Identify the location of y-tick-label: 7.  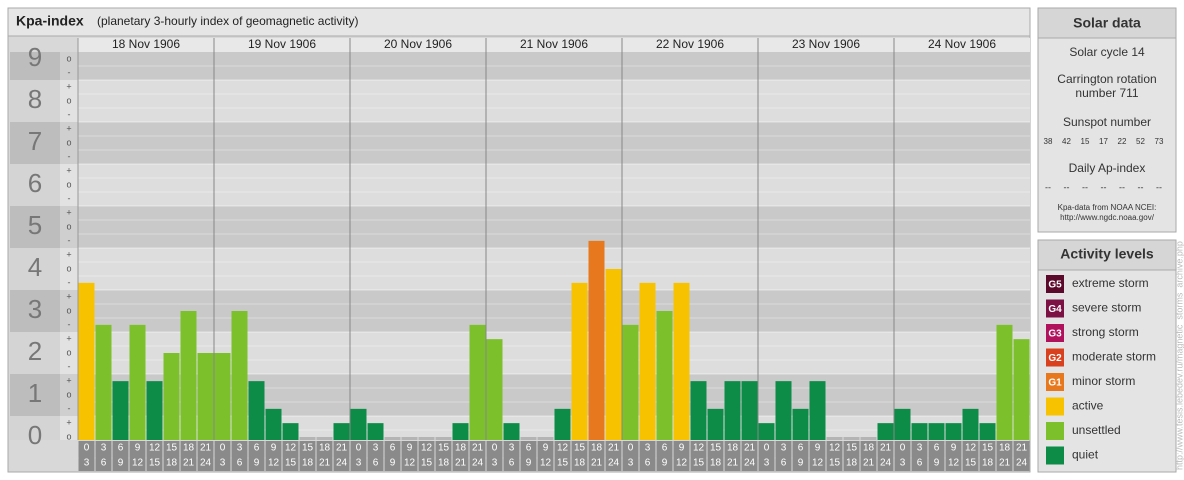
(35, 141).